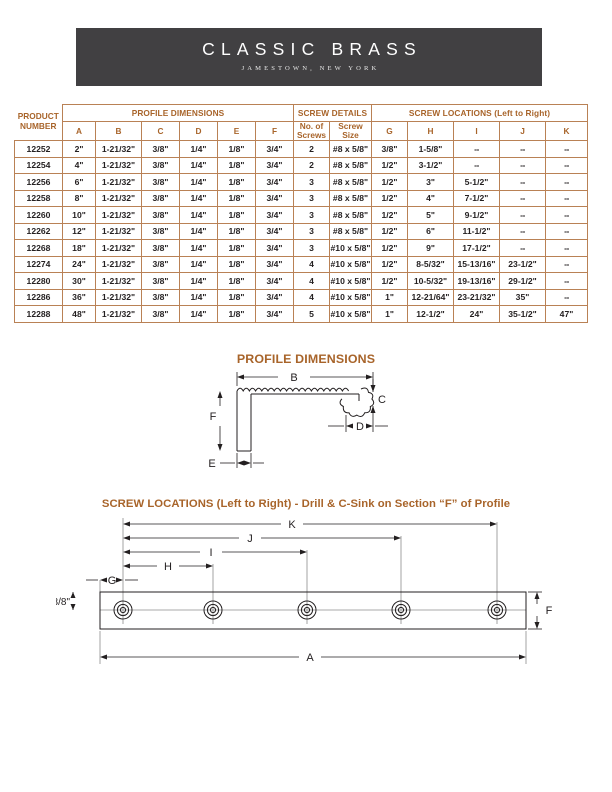 The width and height of the screenshot is (612, 792). I want to click on screw-size-line1: Screw, so click(350, 125).